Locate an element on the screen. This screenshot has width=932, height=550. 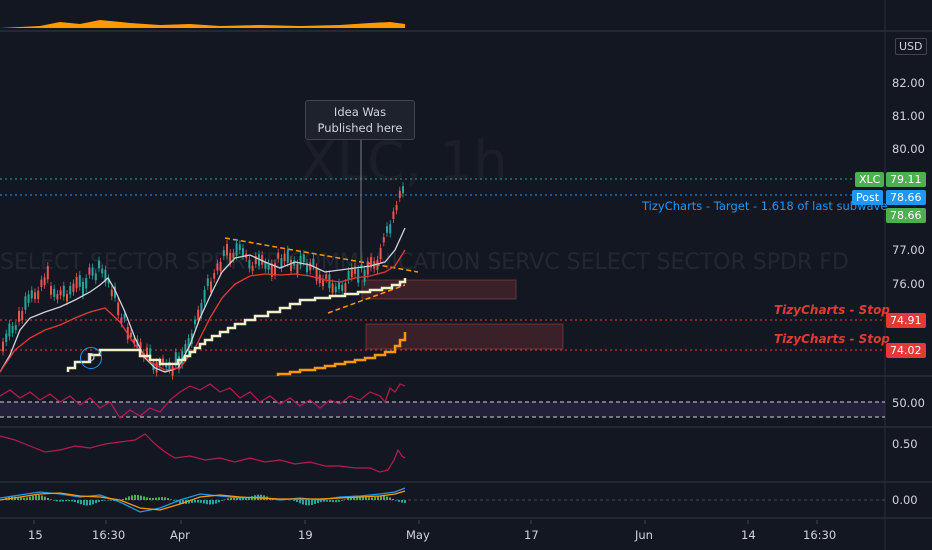
rsi-line is located at coordinates (203, 401).